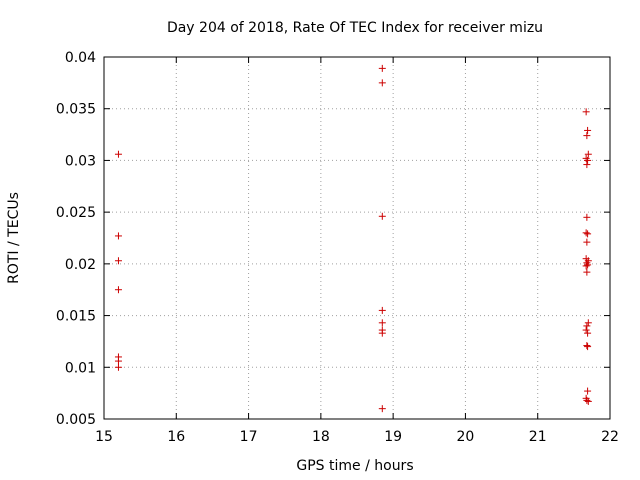 Image resolution: width=640 pixels, height=480 pixels. I want to click on x-tick-label: 19, so click(393, 437).